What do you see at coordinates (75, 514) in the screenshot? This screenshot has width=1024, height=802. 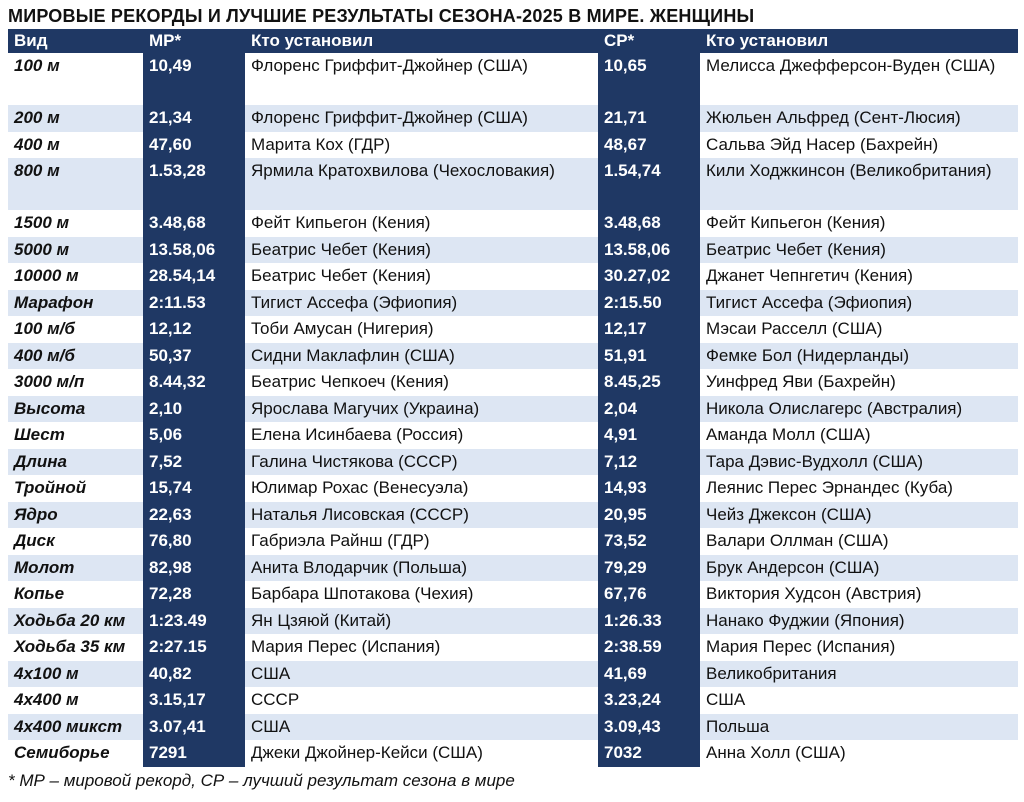 I see `event-cell: Ядро` at bounding box center [75, 514].